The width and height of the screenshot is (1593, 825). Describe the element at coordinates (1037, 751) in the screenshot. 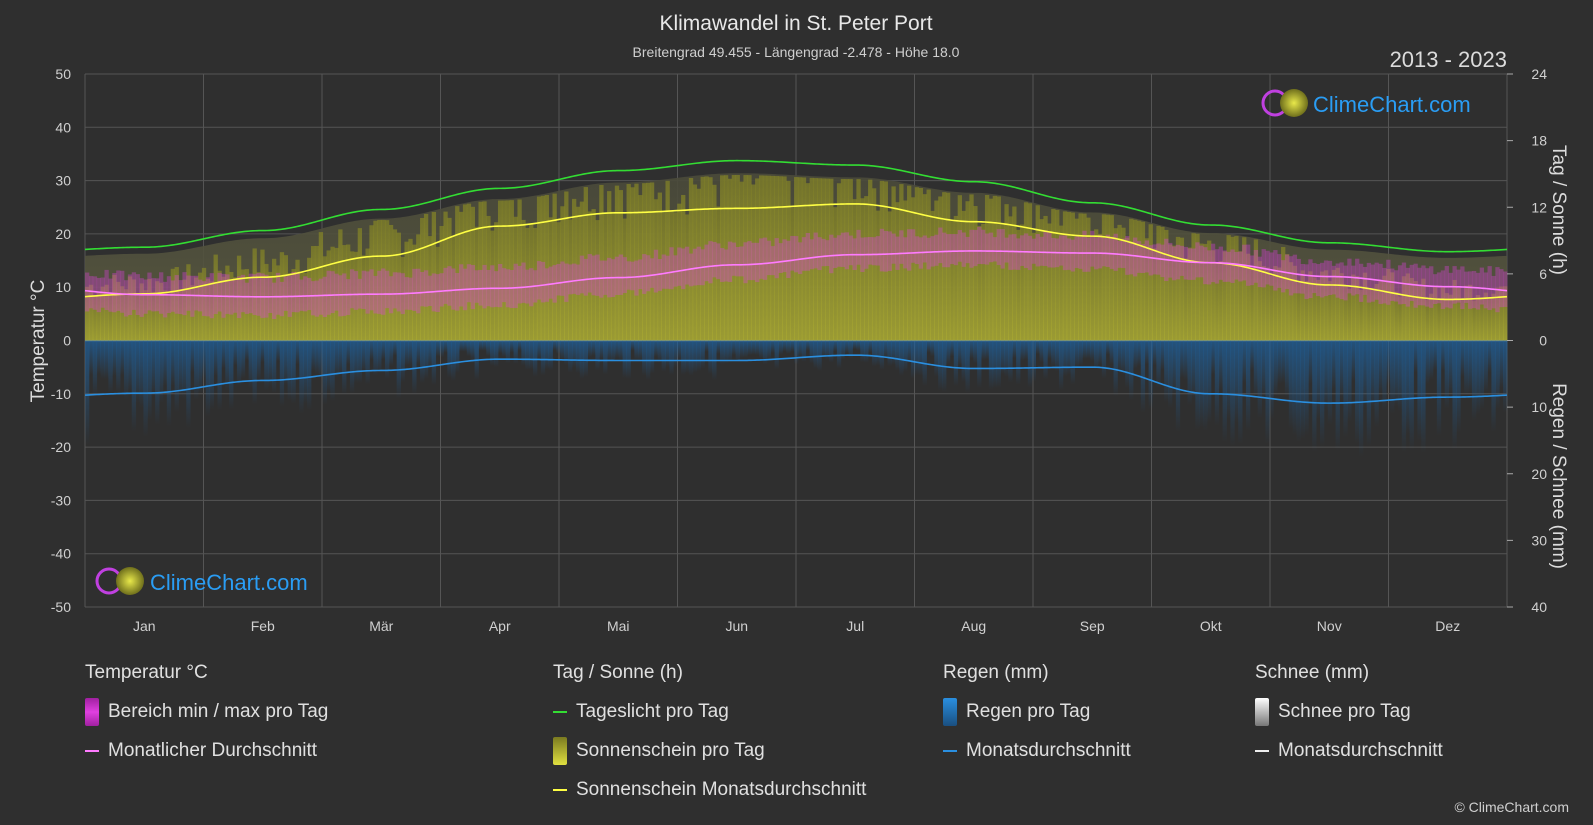

I see `legend-item-rain-avg: Monatsdurchschnitt` at that location.